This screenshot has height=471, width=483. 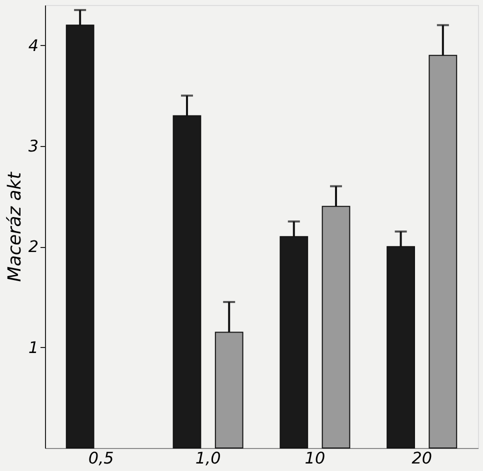 What do you see at coordinates (208, 458) in the screenshot?
I see `x-tick-label: 1,0` at bounding box center [208, 458].